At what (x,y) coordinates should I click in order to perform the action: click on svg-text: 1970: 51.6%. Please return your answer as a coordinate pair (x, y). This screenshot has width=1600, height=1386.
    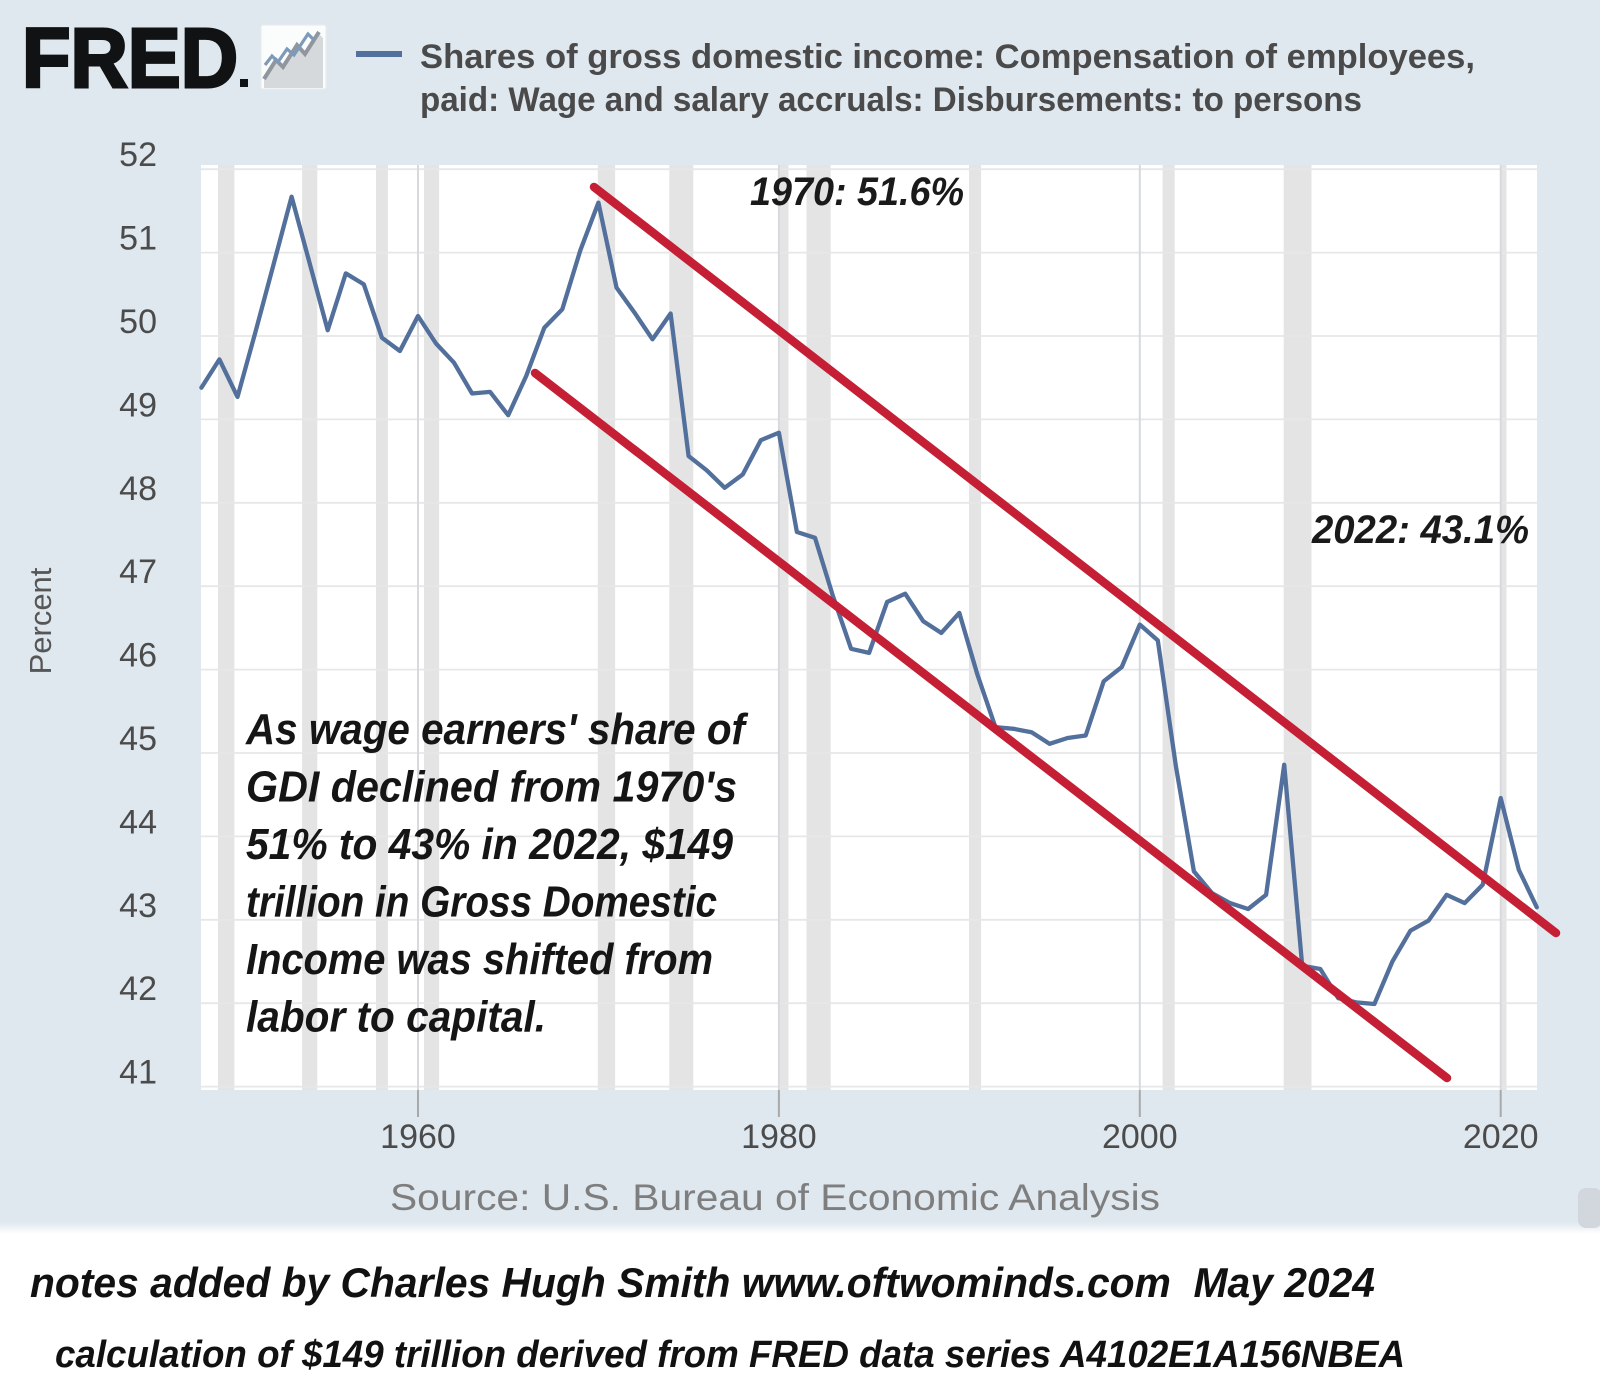
    Looking at the image, I should click on (857, 192).